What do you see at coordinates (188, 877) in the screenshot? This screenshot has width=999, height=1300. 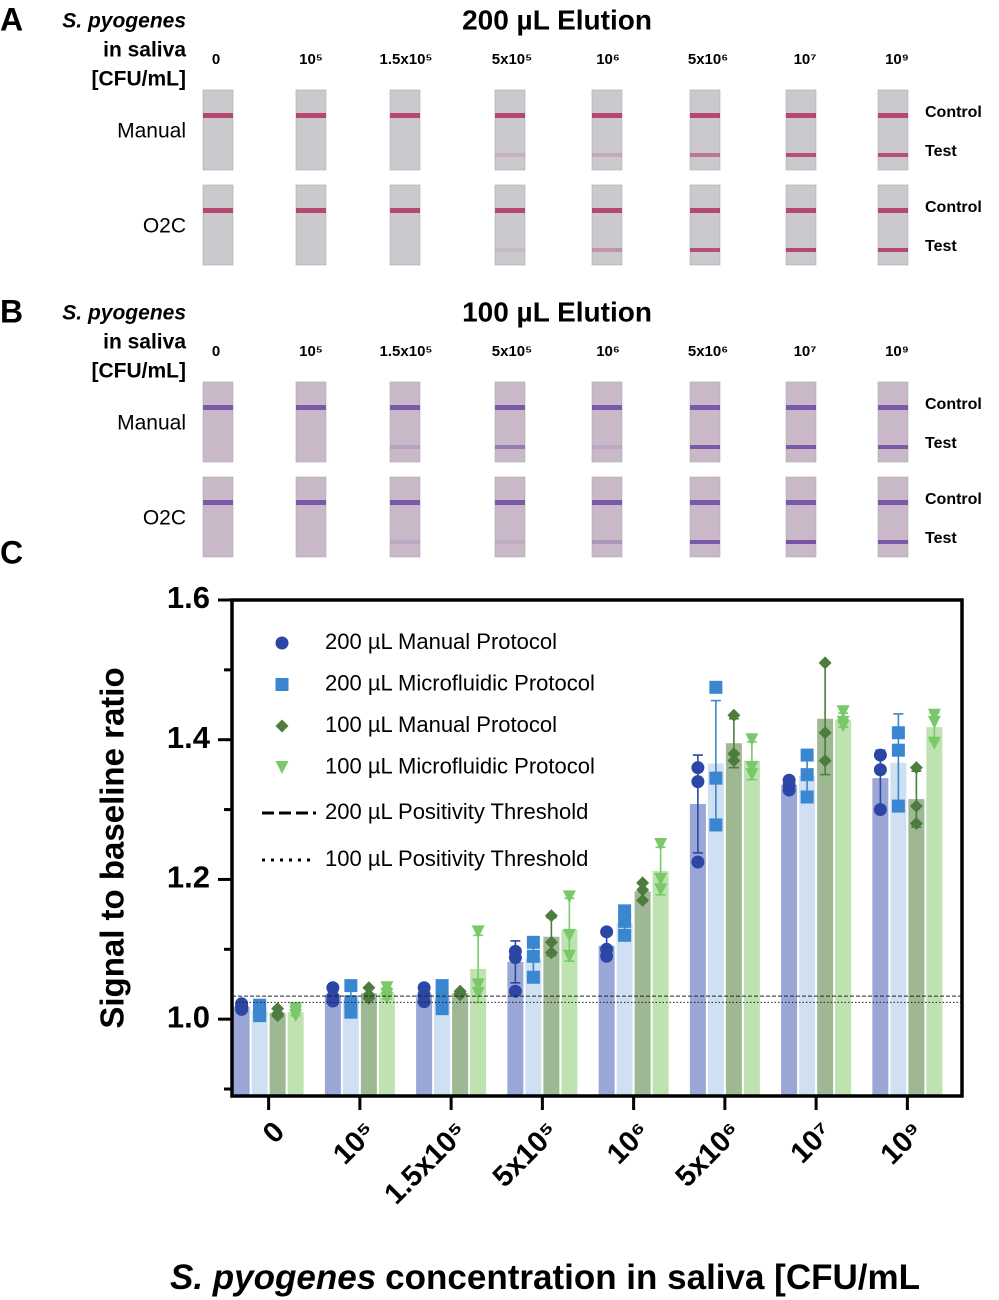 I see `y-tick-label: 1.2` at bounding box center [188, 877].